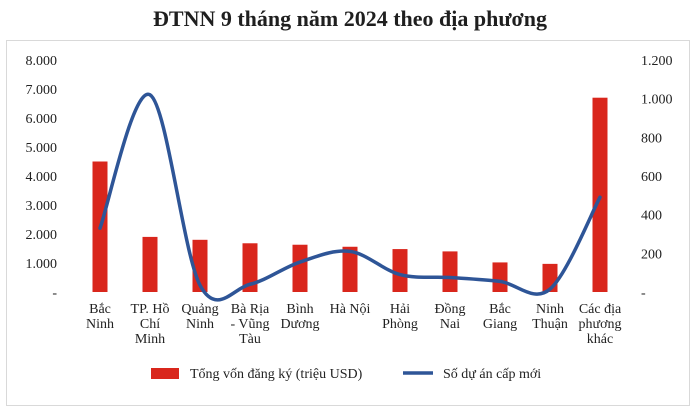 The height and width of the screenshot is (416, 700). What do you see at coordinates (299, 309) in the screenshot?
I see `category-label-line: Bình` at bounding box center [299, 309].